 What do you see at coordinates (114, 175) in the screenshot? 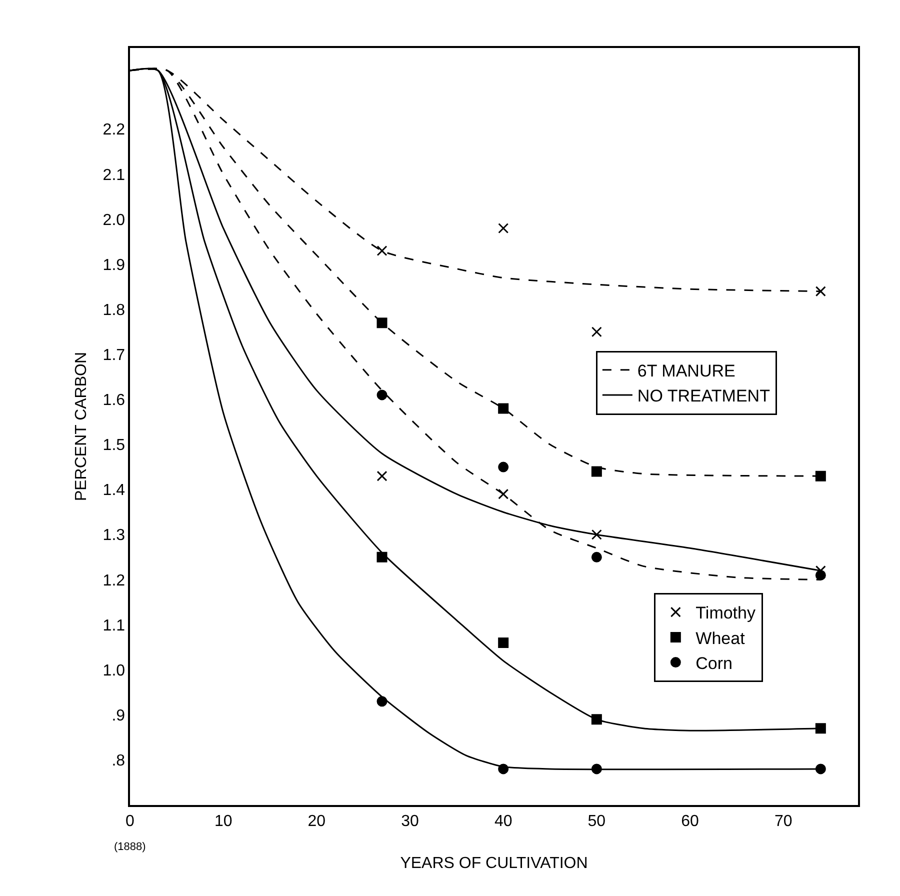
I see `y-tick-label: 2.1` at bounding box center [114, 175].